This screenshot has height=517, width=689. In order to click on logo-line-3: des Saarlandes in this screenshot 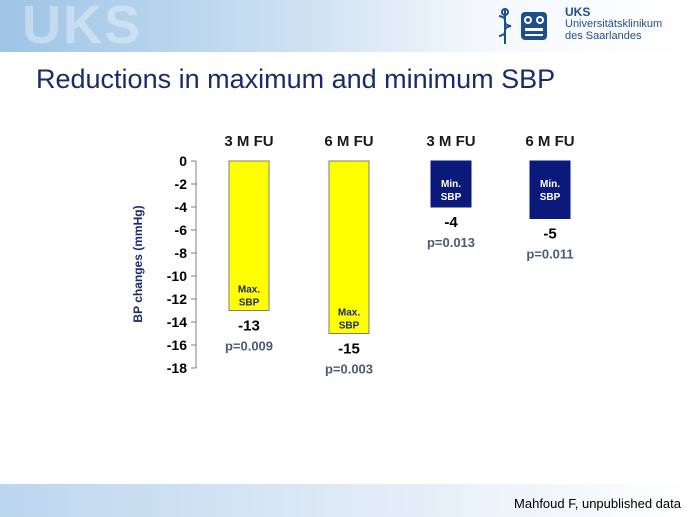, I will do `click(603, 36)`.